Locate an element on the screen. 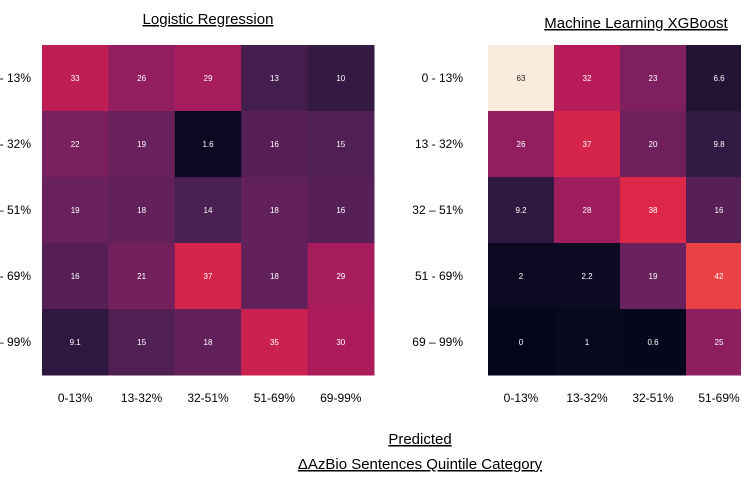 This screenshot has height=491, width=741. cell-value-label: 0 is located at coordinates (521, 342).